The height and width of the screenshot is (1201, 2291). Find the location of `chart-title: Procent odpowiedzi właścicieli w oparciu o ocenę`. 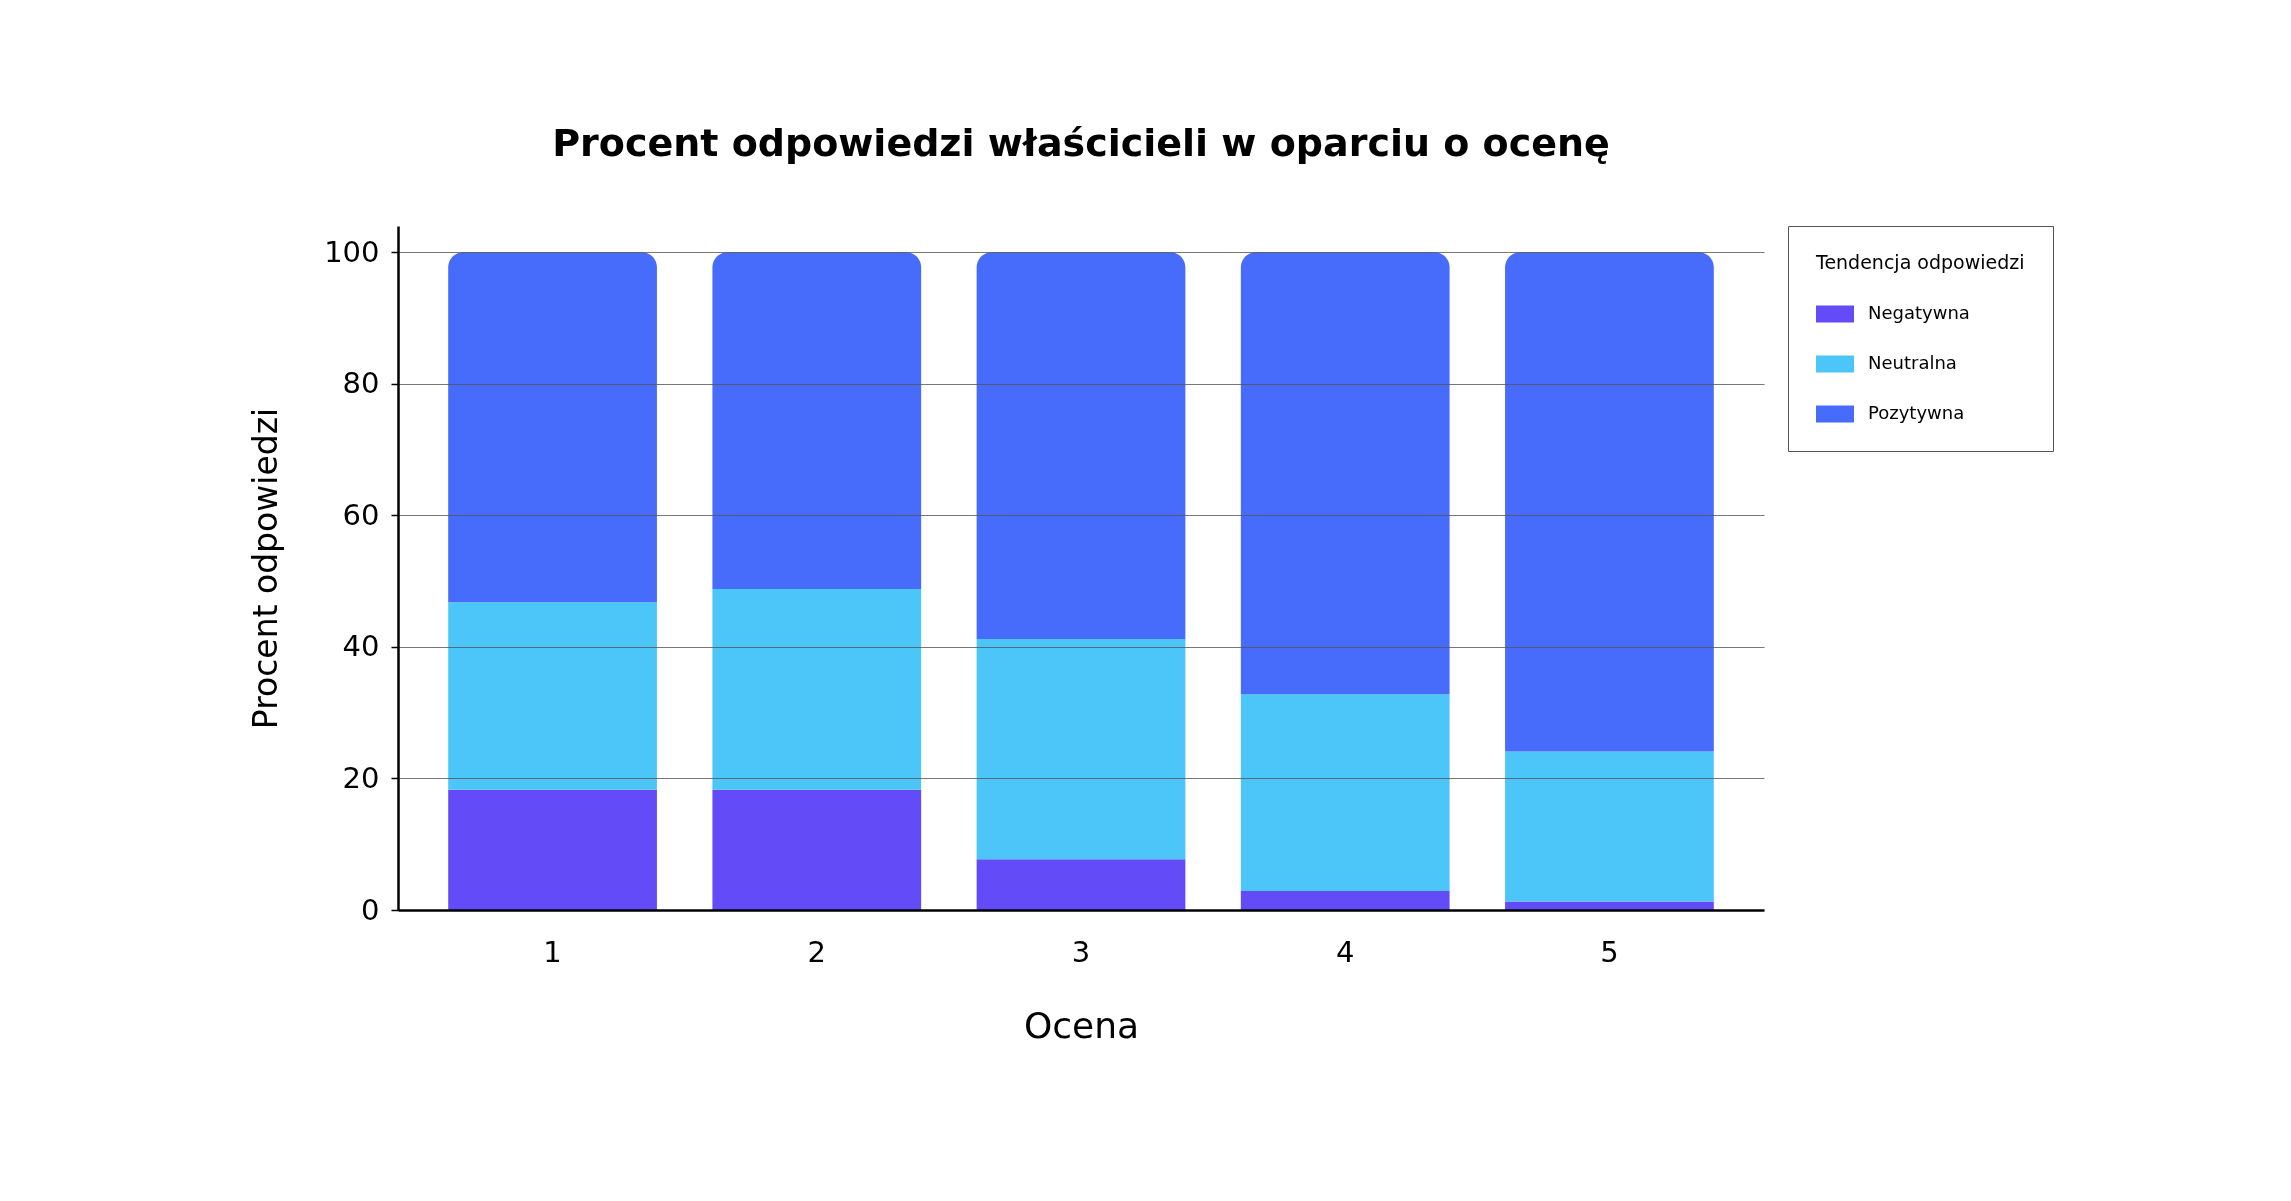

chart-title: Procent odpowiedzi właścicieli w oparciu o ocenę is located at coordinates (1081, 142).